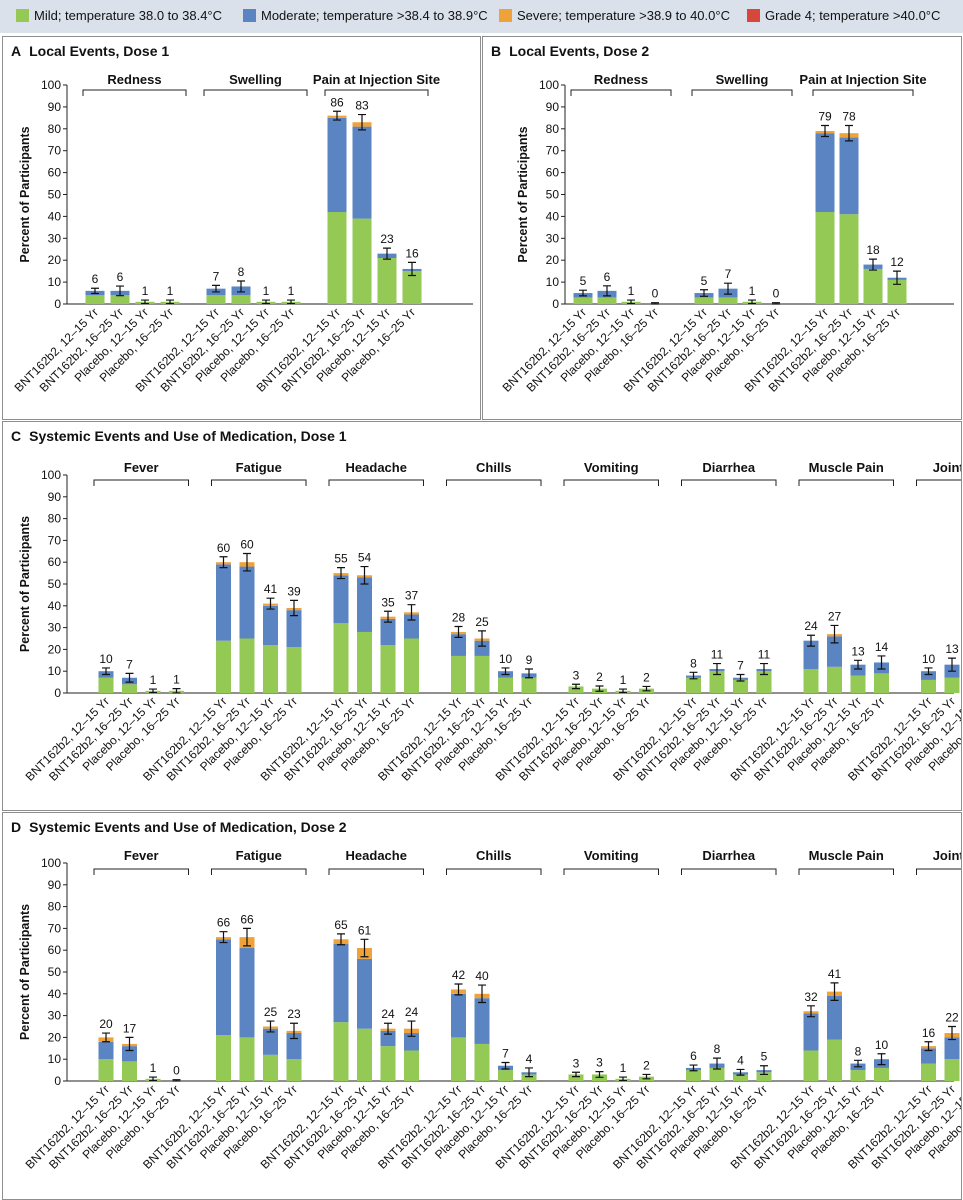  What do you see at coordinates (835, 616) in the screenshot?
I see `chart-c-value-label-muscle-pain-1: 27` at bounding box center [835, 616].